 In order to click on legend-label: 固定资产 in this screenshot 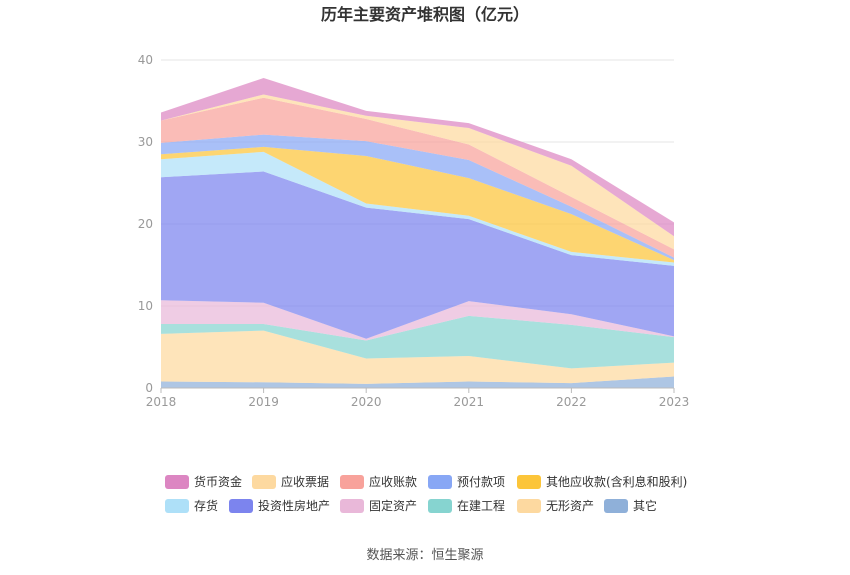, I will do `click(393, 505)`.